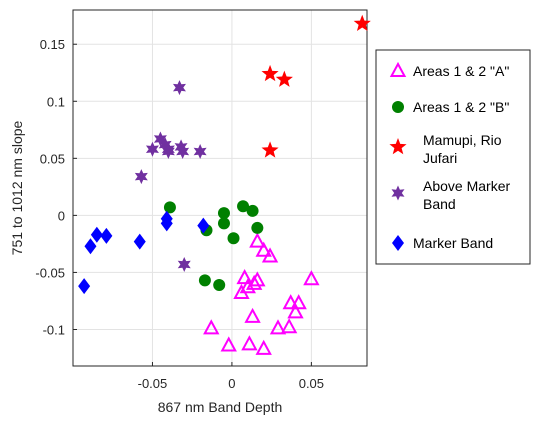 This screenshot has height=421, width=537. I want to click on y-tick-label: 0, so click(61, 215).